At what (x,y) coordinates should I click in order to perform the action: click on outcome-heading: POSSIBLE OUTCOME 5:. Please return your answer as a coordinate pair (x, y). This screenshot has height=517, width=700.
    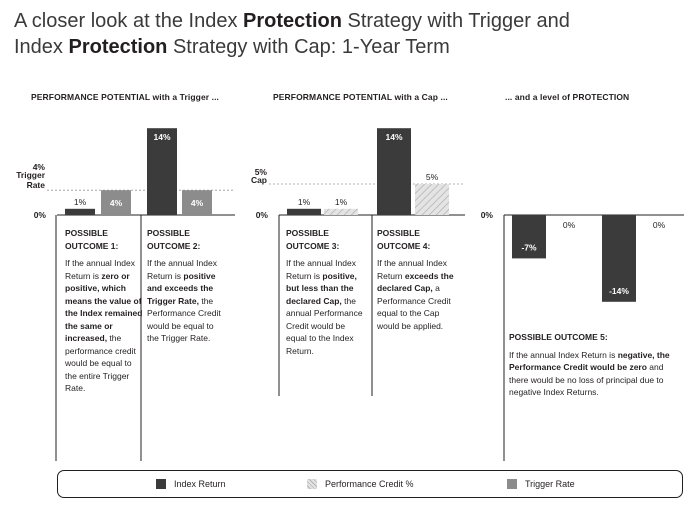
    Looking at the image, I should click on (594, 337).